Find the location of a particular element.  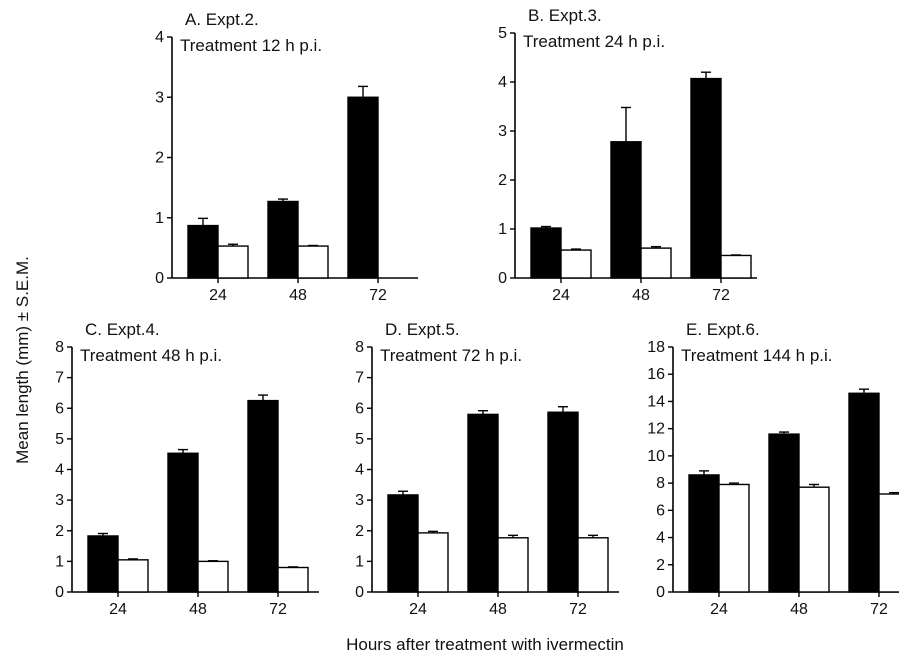

panel-e-y-tick-label: 6 is located at coordinates (660, 510).